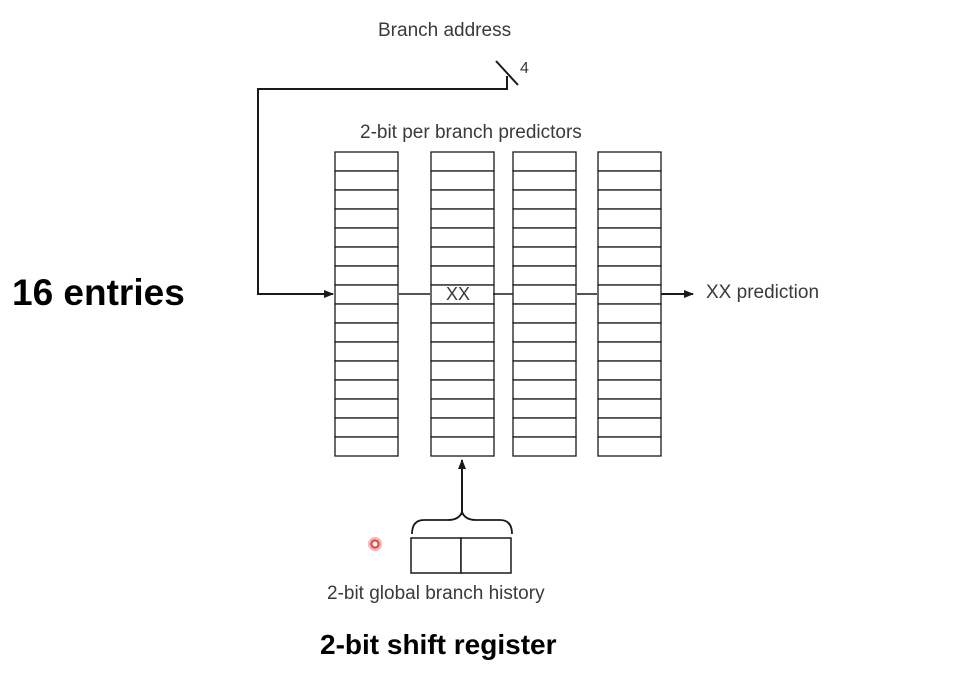 The image size is (953, 683). I want to click on entries-caption: 16 entries, so click(98, 292).